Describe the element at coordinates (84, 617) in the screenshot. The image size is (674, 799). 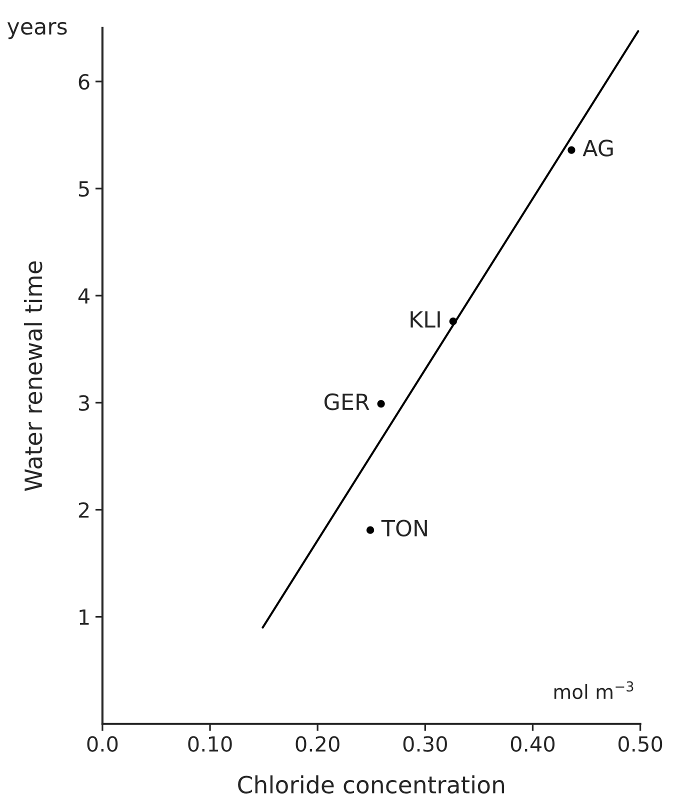
I see `y-tick-label: 1` at that location.